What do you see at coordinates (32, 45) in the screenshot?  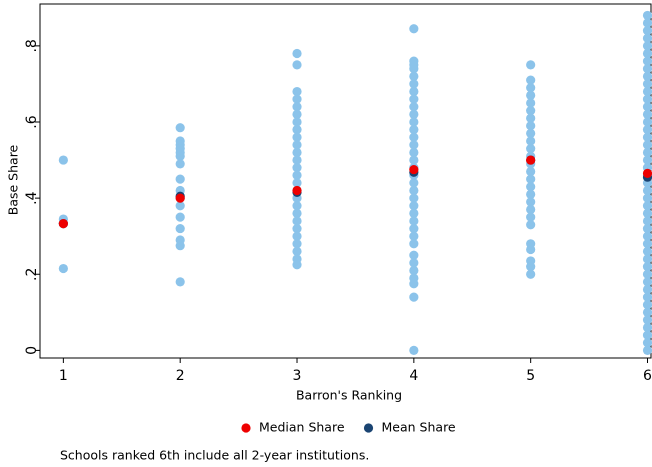 I see `y-tick-label: .8` at bounding box center [32, 45].